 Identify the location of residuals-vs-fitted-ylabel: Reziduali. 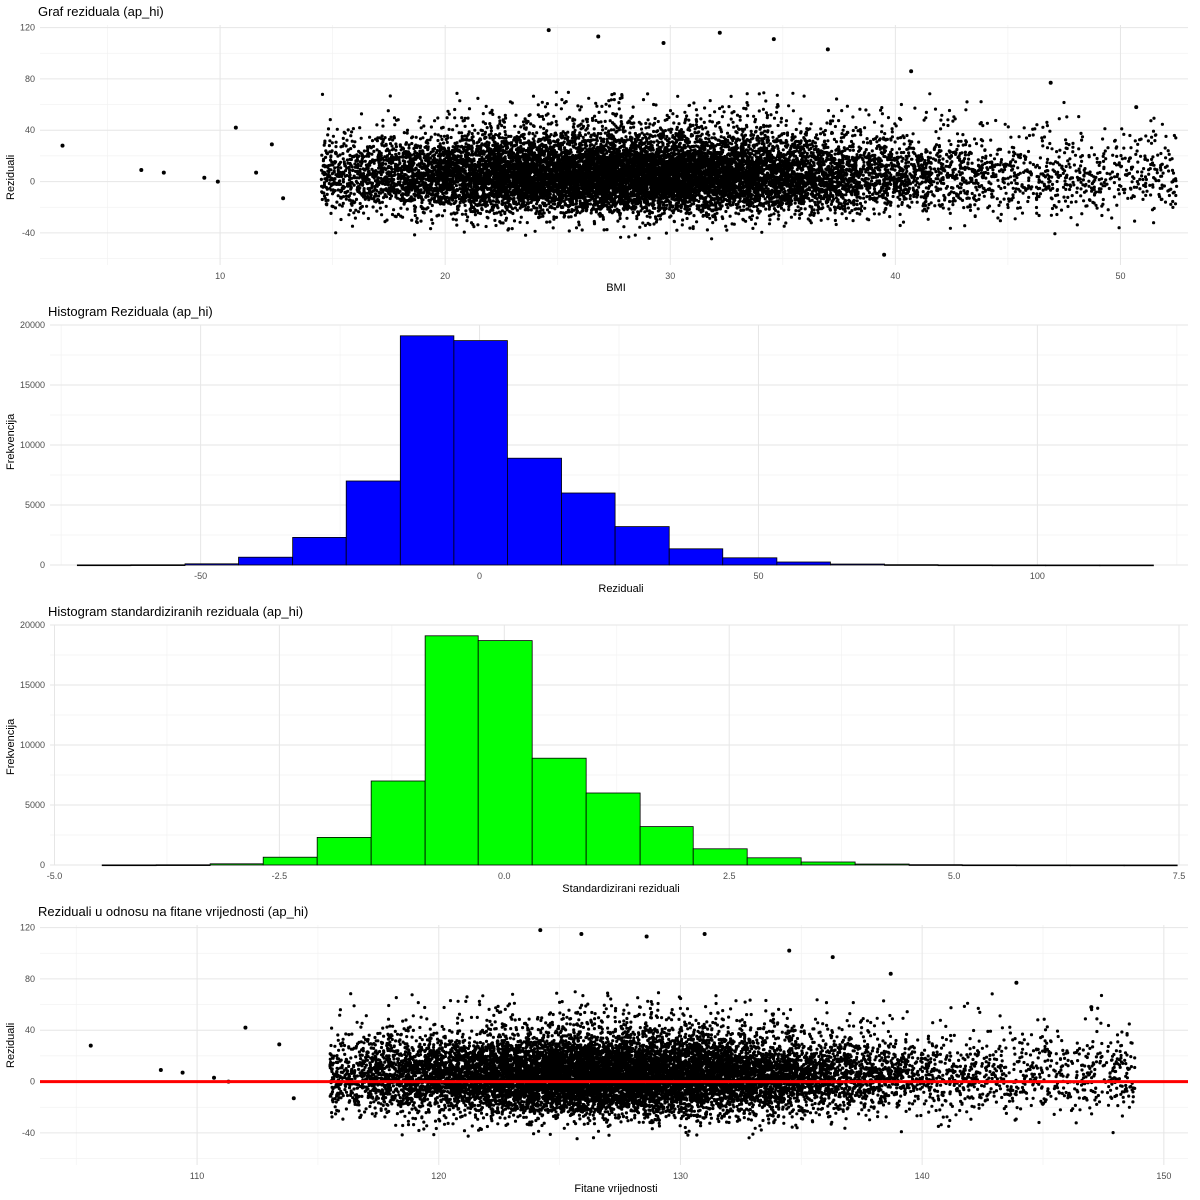
(11, 1045).